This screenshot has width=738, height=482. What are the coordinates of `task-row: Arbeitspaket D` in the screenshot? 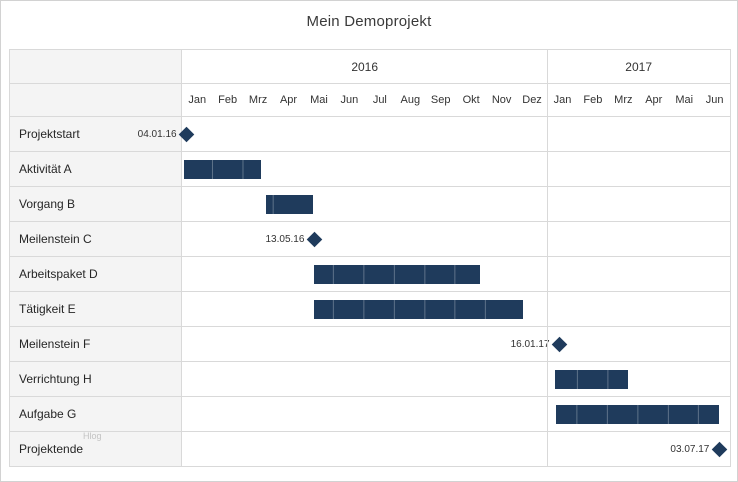 It's located at (370, 274).